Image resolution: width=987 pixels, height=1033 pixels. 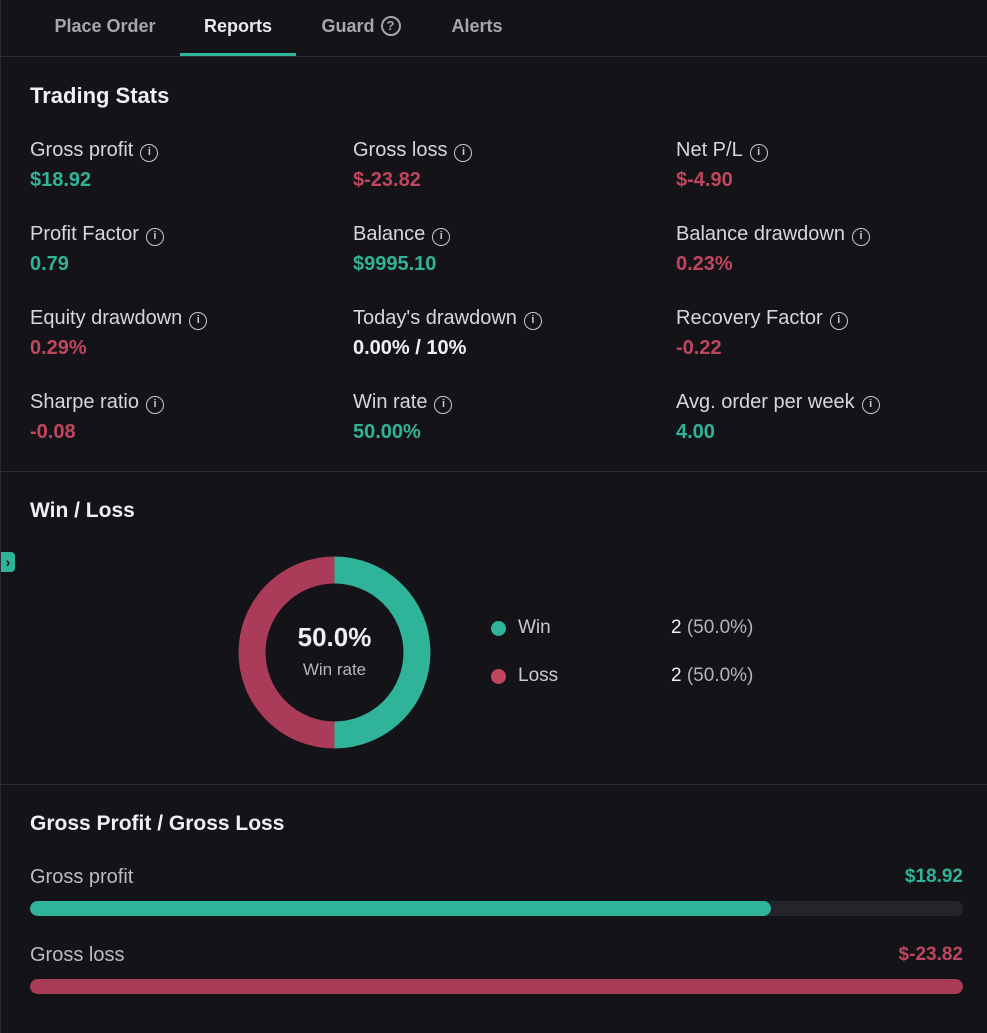 What do you see at coordinates (180, 333) in the screenshot?
I see `stat-equity-drawdown: Equity drawdown i 0.29%` at bounding box center [180, 333].